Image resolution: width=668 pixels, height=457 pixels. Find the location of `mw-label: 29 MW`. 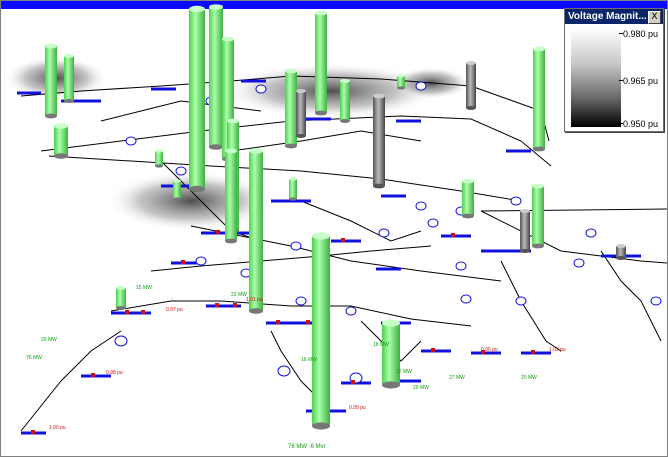

mw-label: 29 MW is located at coordinates (49, 340).